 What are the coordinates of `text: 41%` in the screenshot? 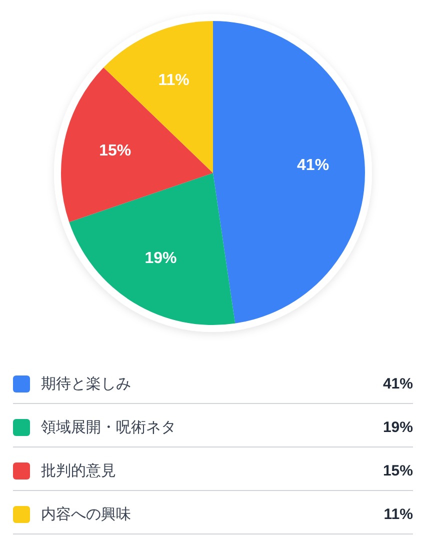 It's located at (397, 384).